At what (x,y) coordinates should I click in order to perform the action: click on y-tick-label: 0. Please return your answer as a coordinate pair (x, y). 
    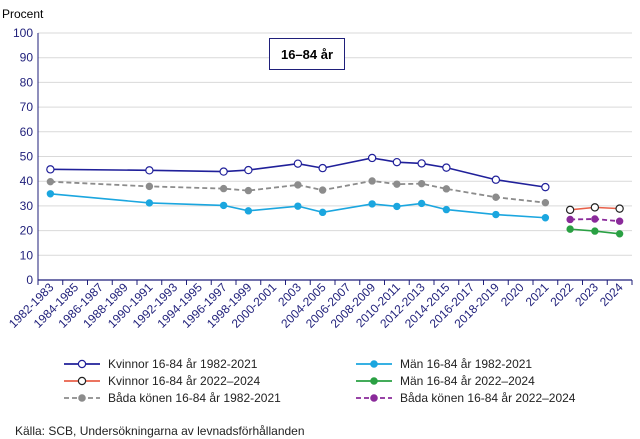
    Looking at the image, I should click on (29, 280).